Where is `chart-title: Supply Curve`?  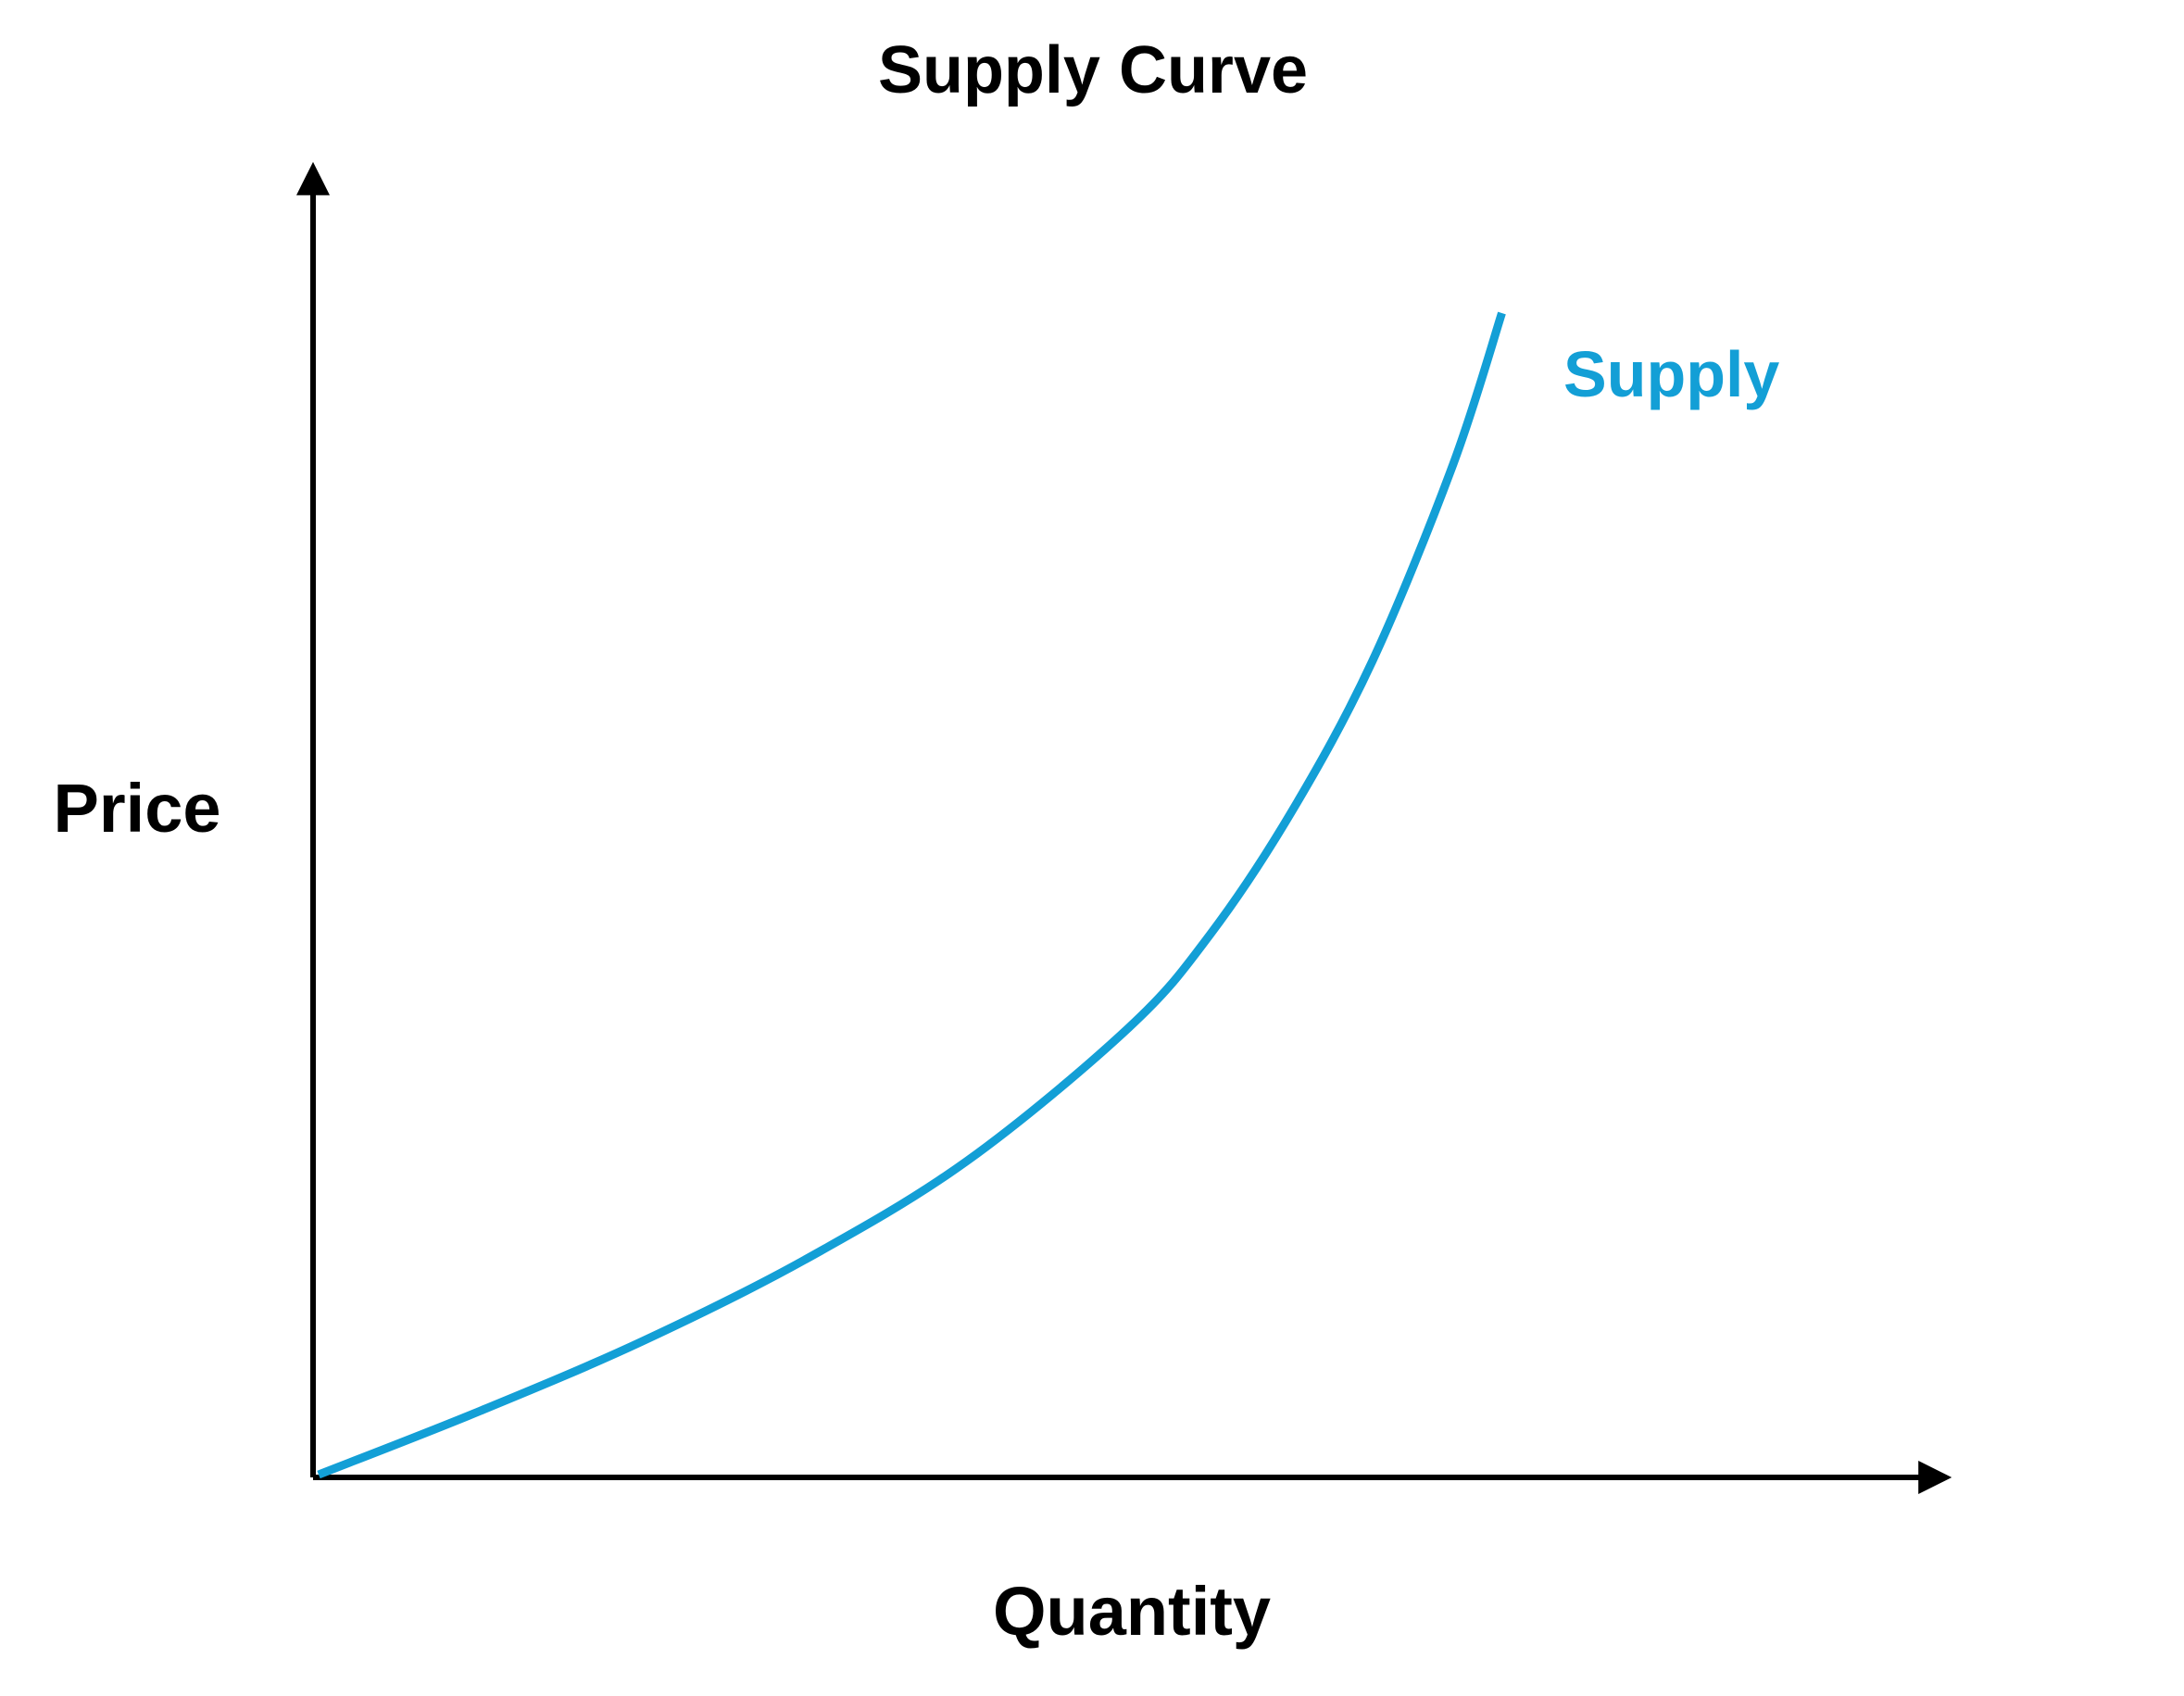 chart-title: Supply Curve is located at coordinates (1093, 70).